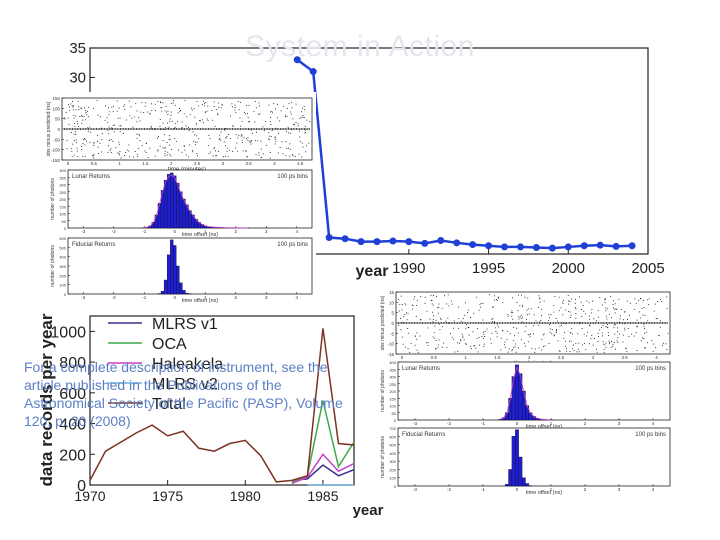  I want to click on apollo-top-fiducial-panel-label: Fiducial Returns, so click(93, 245).